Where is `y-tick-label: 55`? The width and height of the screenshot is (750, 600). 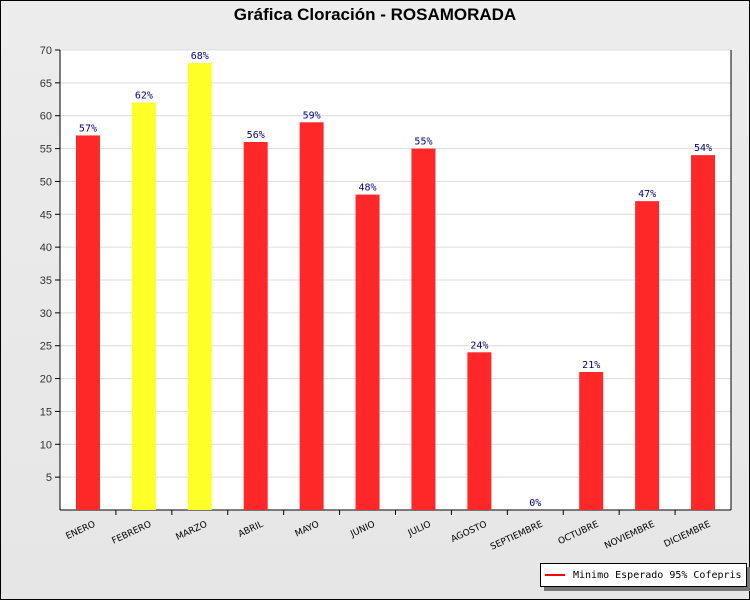 y-tick-label: 55 is located at coordinates (46, 150).